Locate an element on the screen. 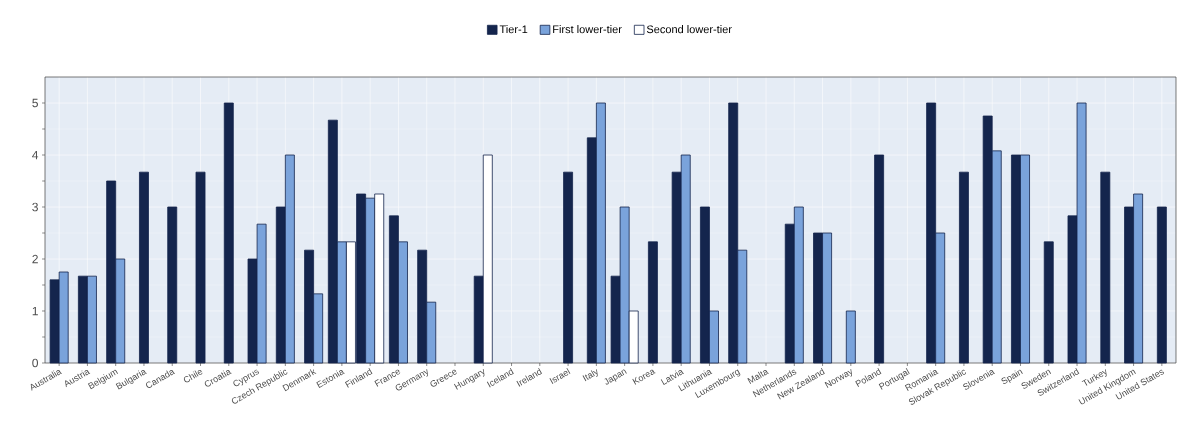  y-tick-label: 3 is located at coordinates (35, 207).